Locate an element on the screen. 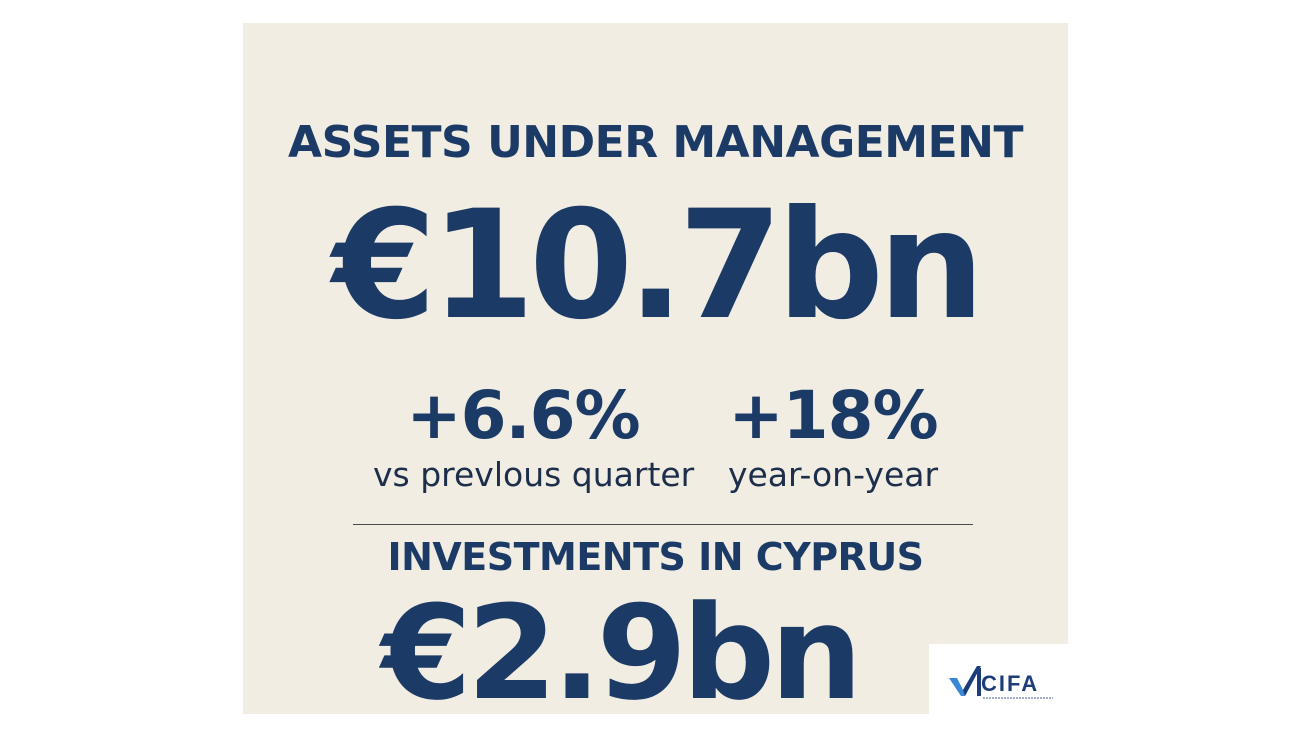  aum-value: €10.7bn is located at coordinates (658, 266).